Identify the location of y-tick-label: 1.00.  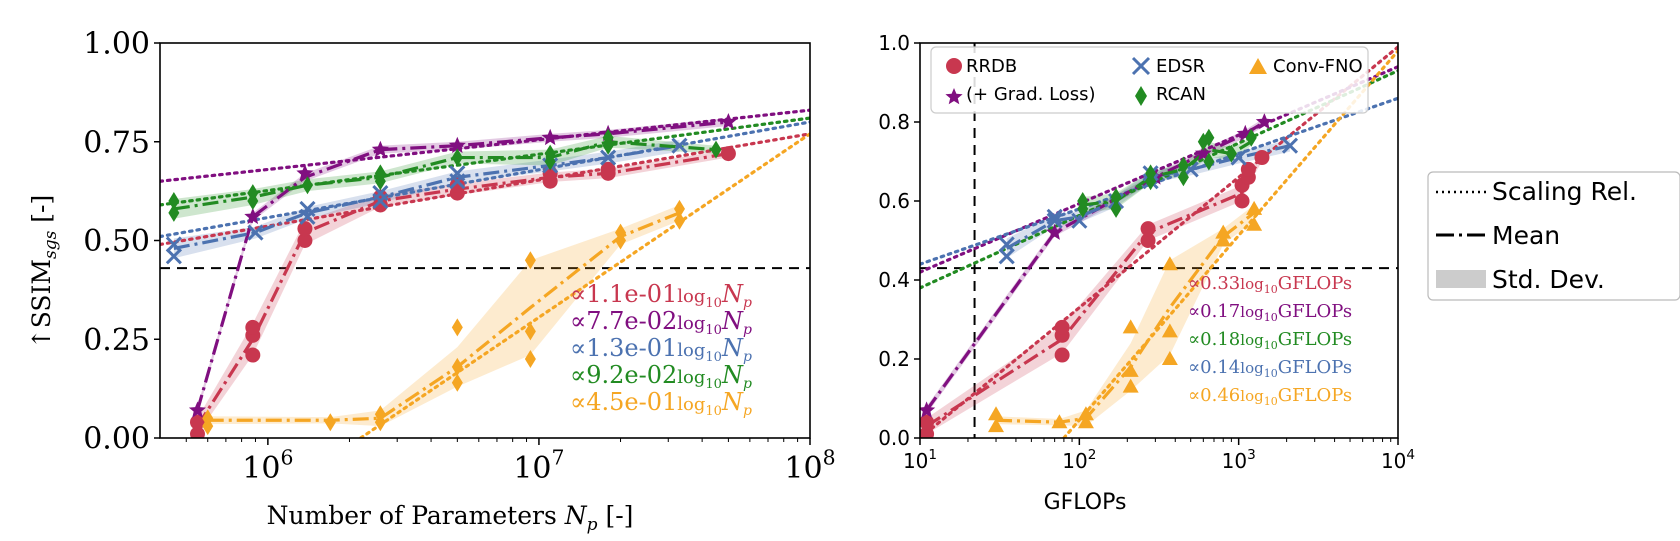
(116, 44).